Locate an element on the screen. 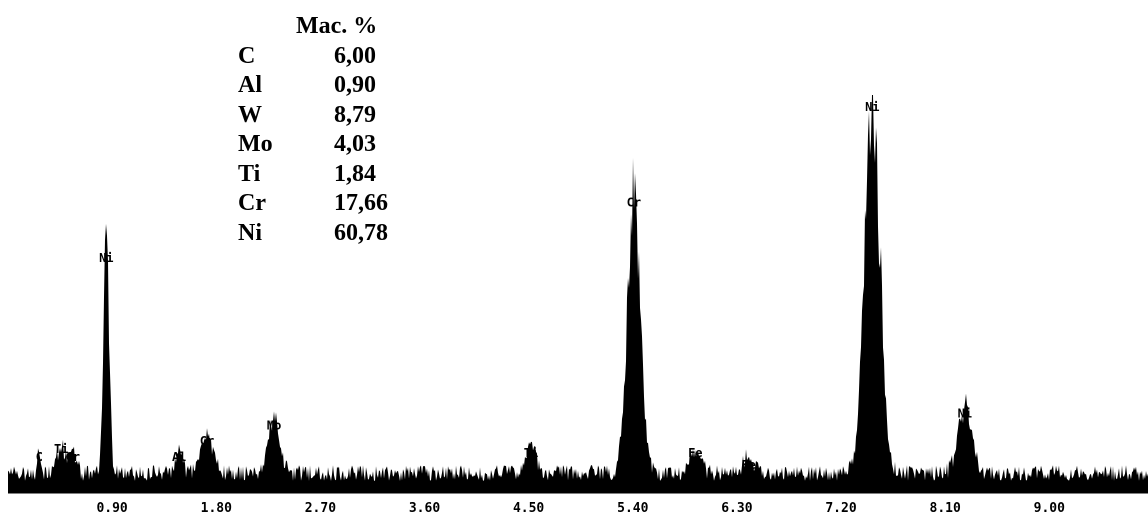 The image size is (1148, 519). x-tick-label: 8.10 is located at coordinates (945, 508).